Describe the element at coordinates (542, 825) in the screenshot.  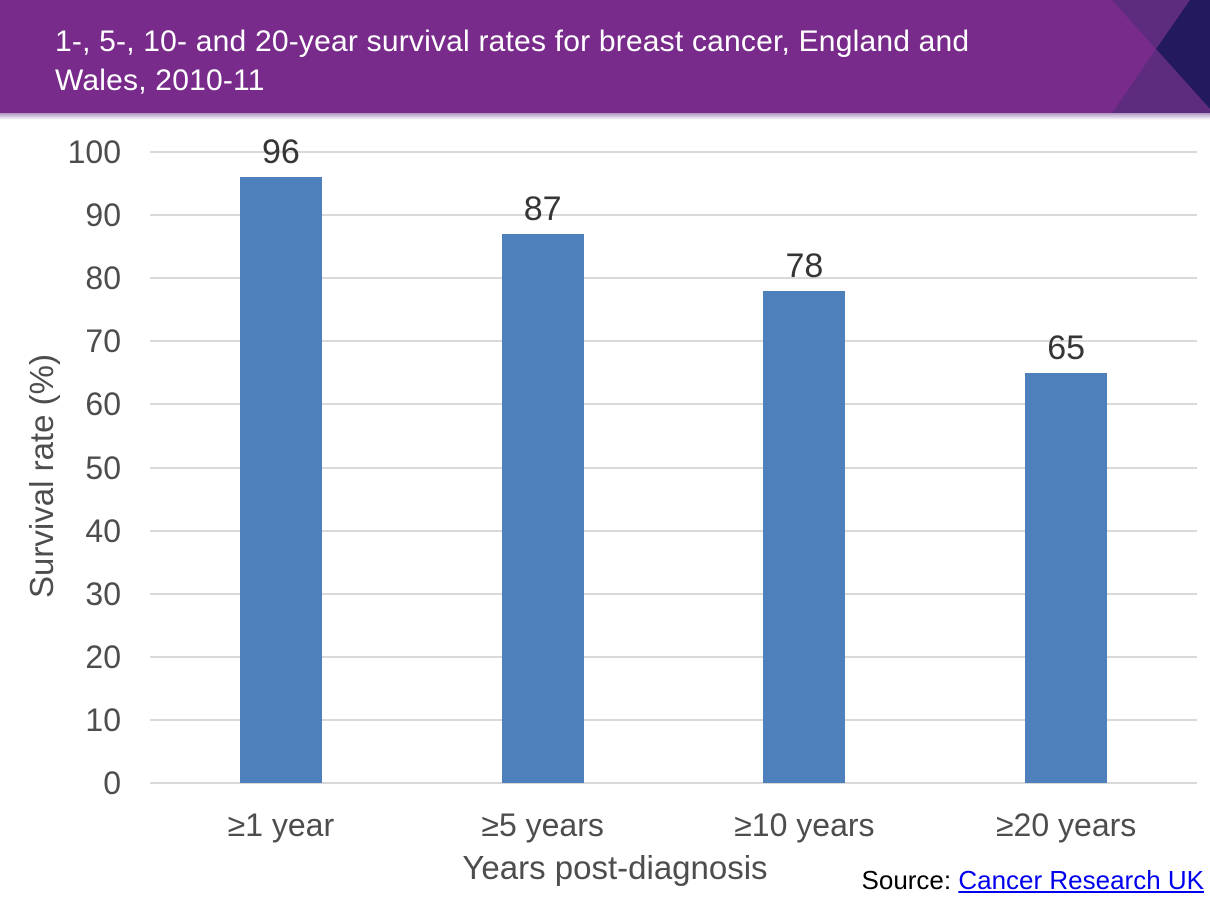
I see `x-category-label-1: ≥5 years` at that location.